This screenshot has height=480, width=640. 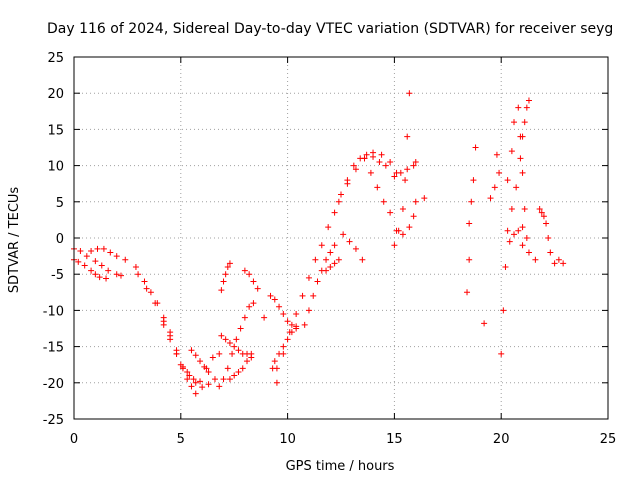 I want to click on y-tick-label: -20, so click(x=53, y=384).